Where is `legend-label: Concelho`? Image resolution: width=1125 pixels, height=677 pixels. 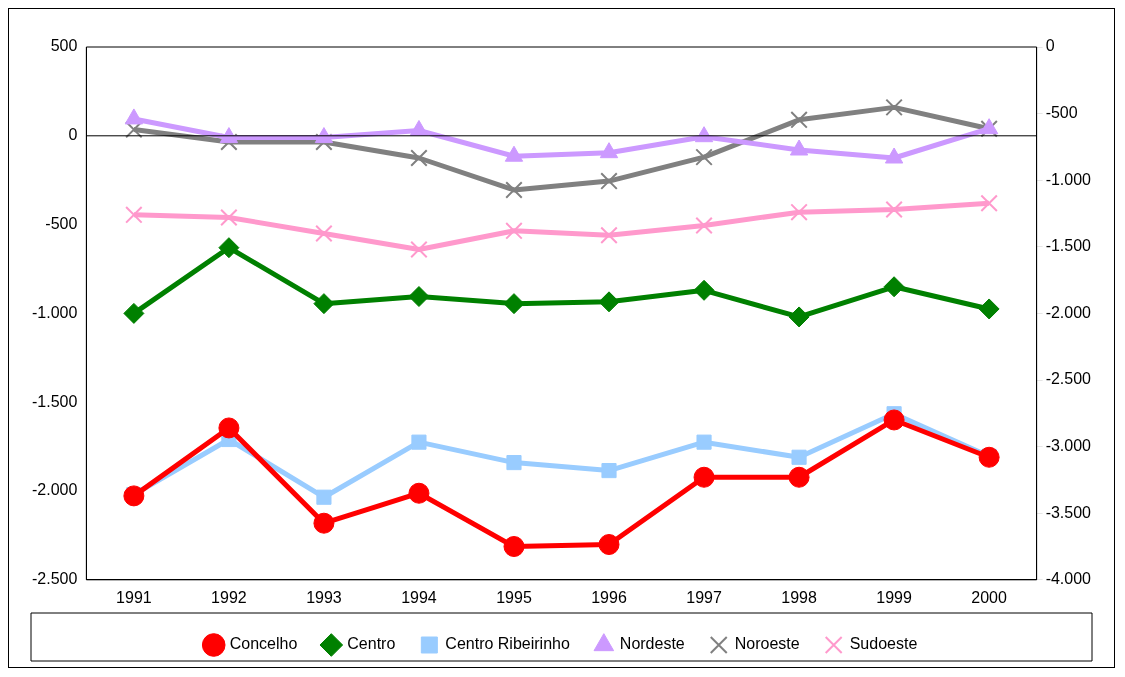
legend-label: Concelho is located at coordinates (263, 644).